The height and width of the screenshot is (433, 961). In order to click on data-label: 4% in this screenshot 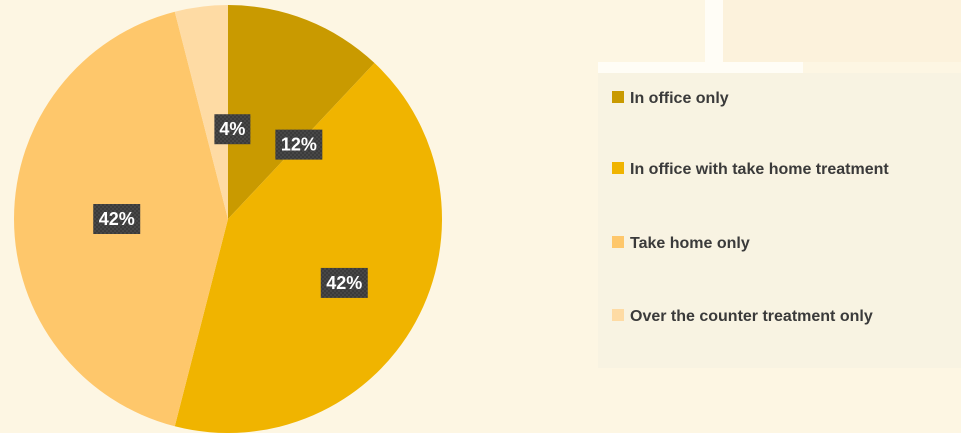, I will do `click(232, 129)`.